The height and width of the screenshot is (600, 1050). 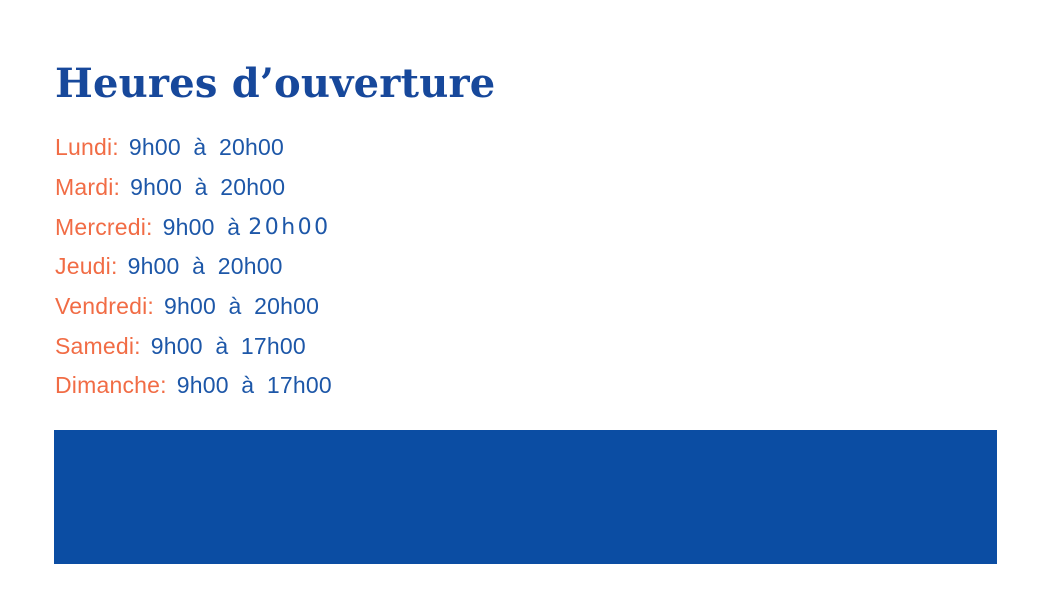 What do you see at coordinates (86, 266) in the screenshot?
I see `day-label: Jeudi:` at bounding box center [86, 266].